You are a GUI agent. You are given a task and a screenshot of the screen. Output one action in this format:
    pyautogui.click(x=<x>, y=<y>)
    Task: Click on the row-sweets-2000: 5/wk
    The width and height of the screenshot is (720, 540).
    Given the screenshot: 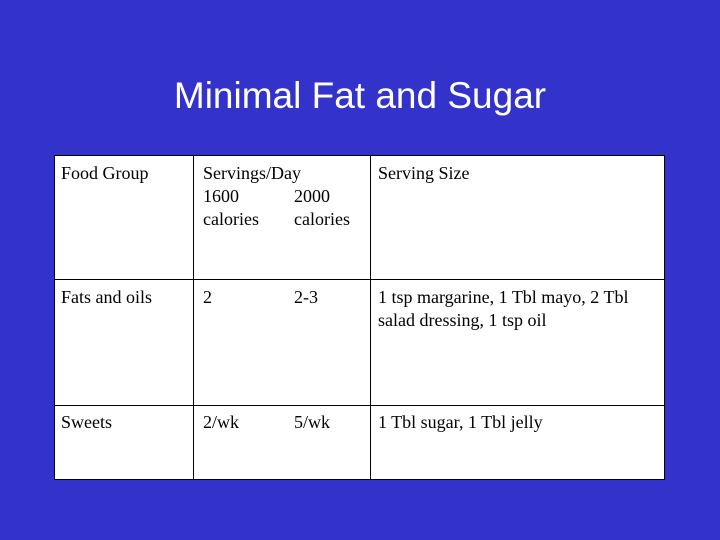 What is the action you would take?
    pyautogui.click(x=312, y=422)
    